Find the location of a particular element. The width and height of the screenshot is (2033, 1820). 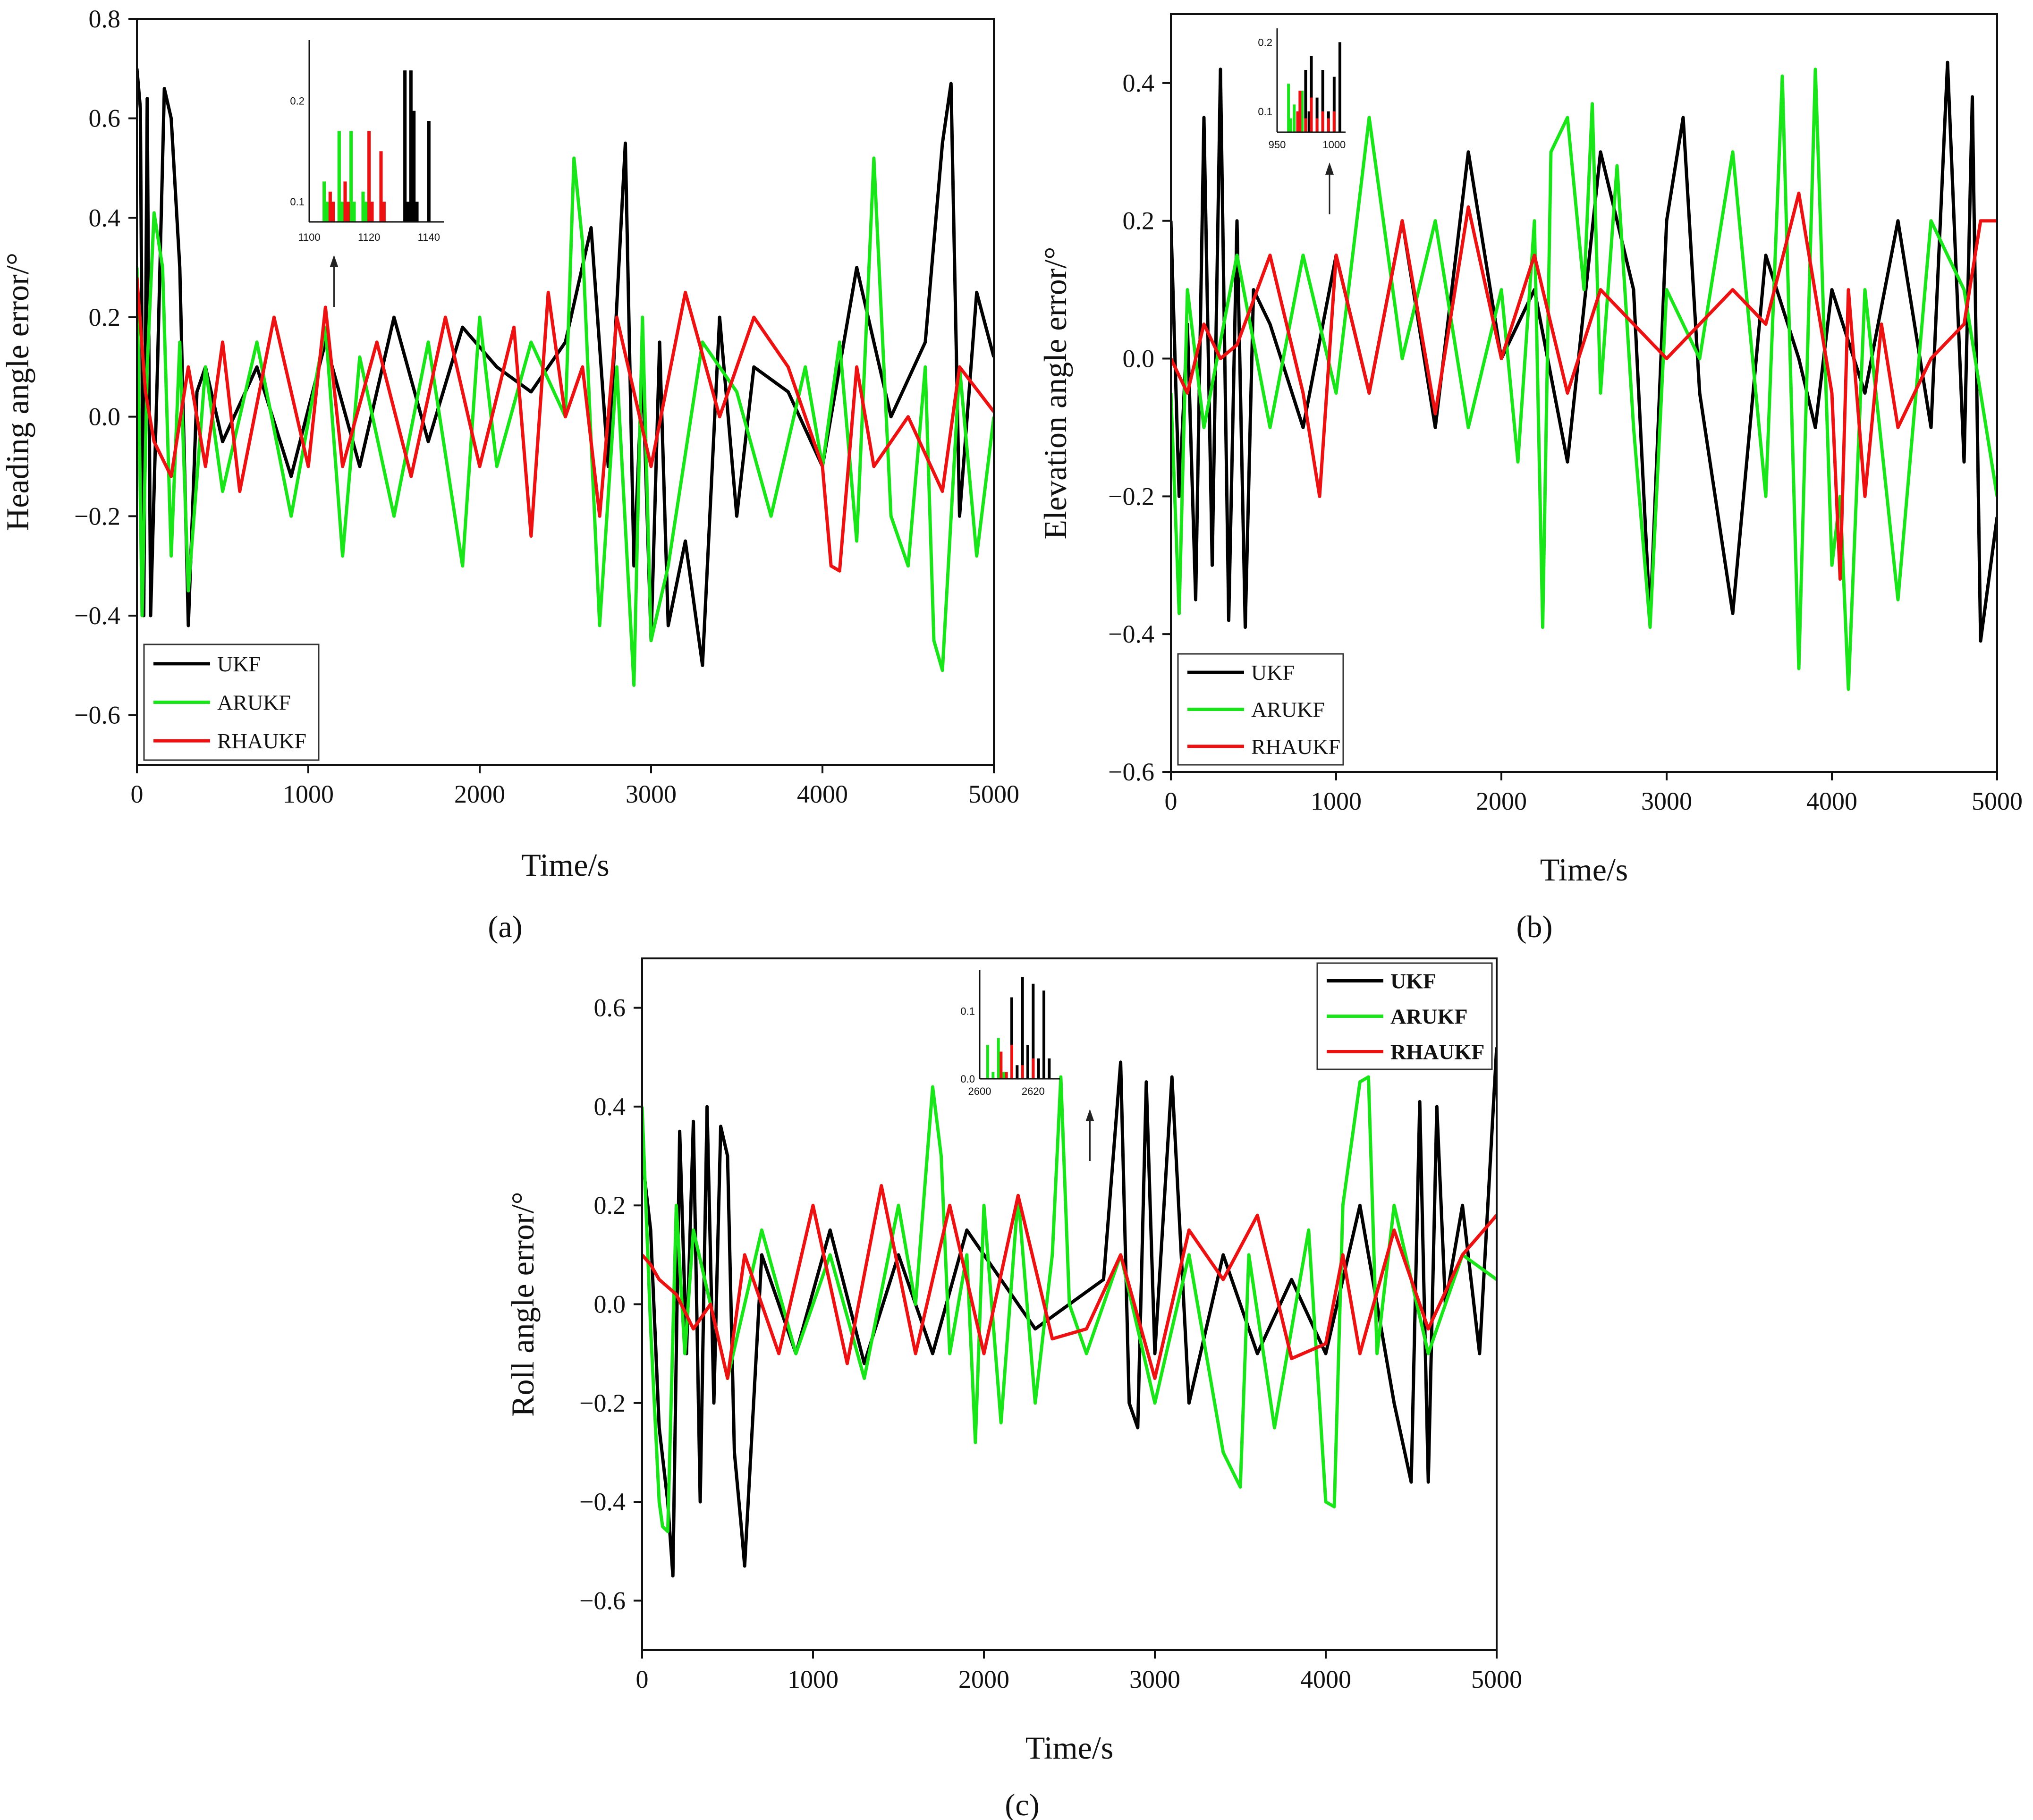

inset-x-tick-label: 2620 is located at coordinates (1033, 1091).